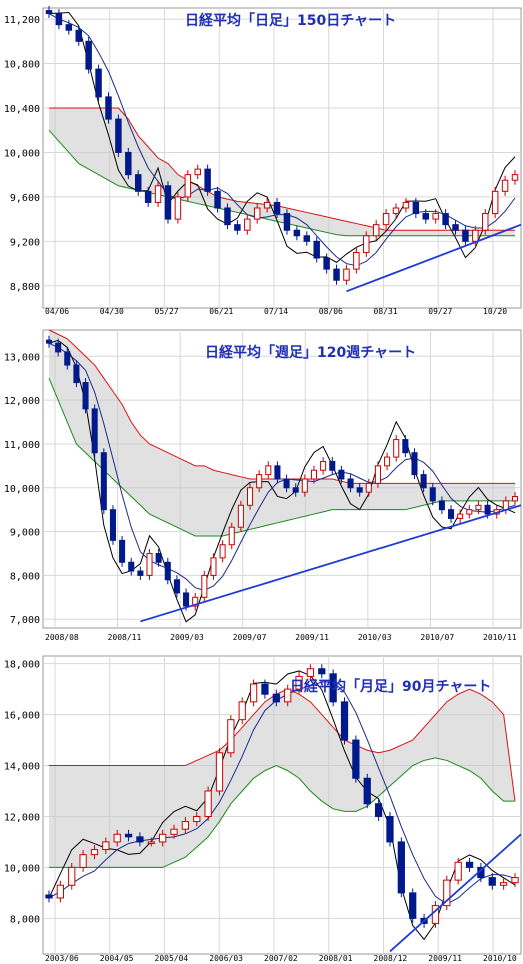 The image size is (523, 964). I want to click on x-tick-label: 2008/08, so click(62, 637).